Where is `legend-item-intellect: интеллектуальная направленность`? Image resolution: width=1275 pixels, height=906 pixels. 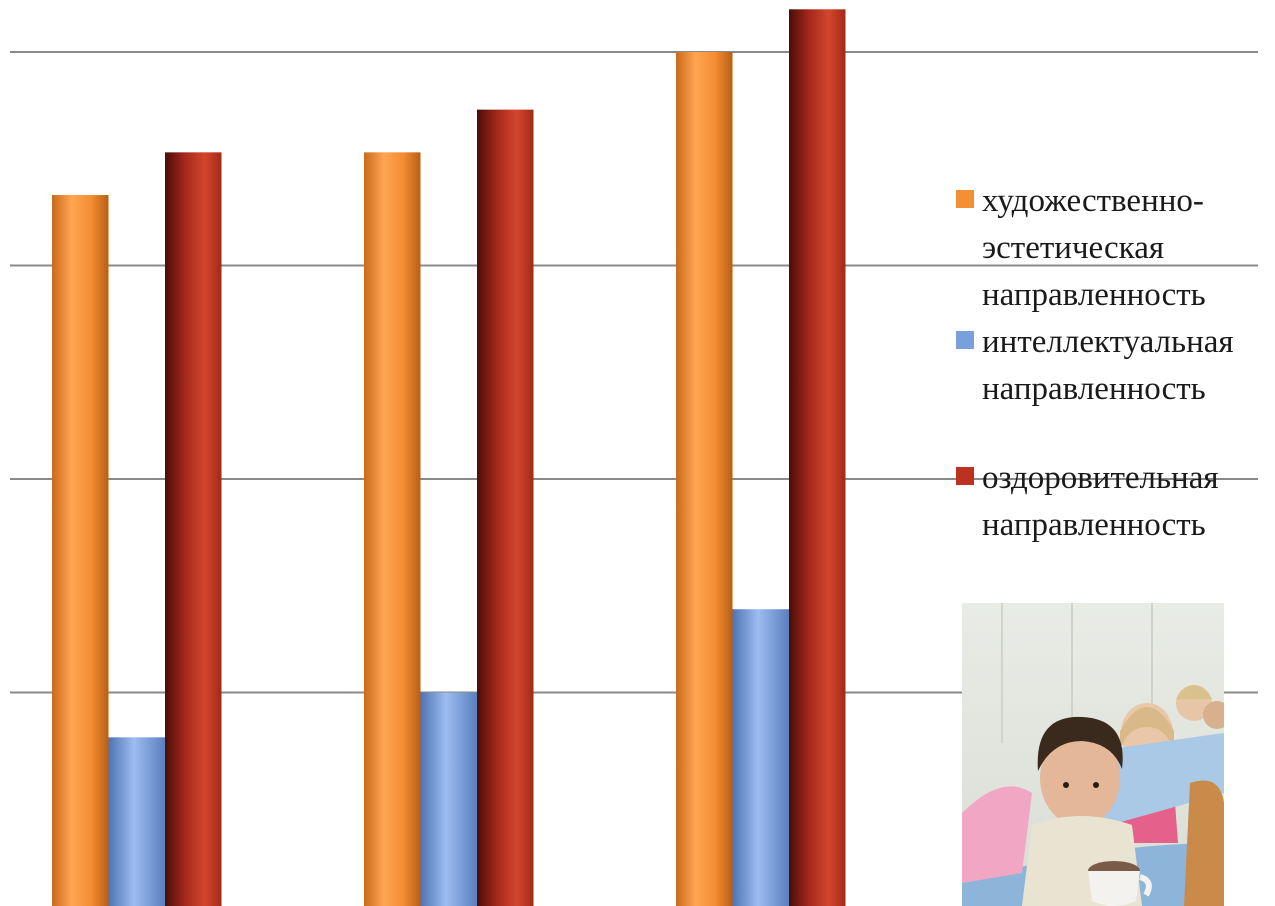
legend-item-intellect: интеллектуальная направленность is located at coordinates (1112, 366).